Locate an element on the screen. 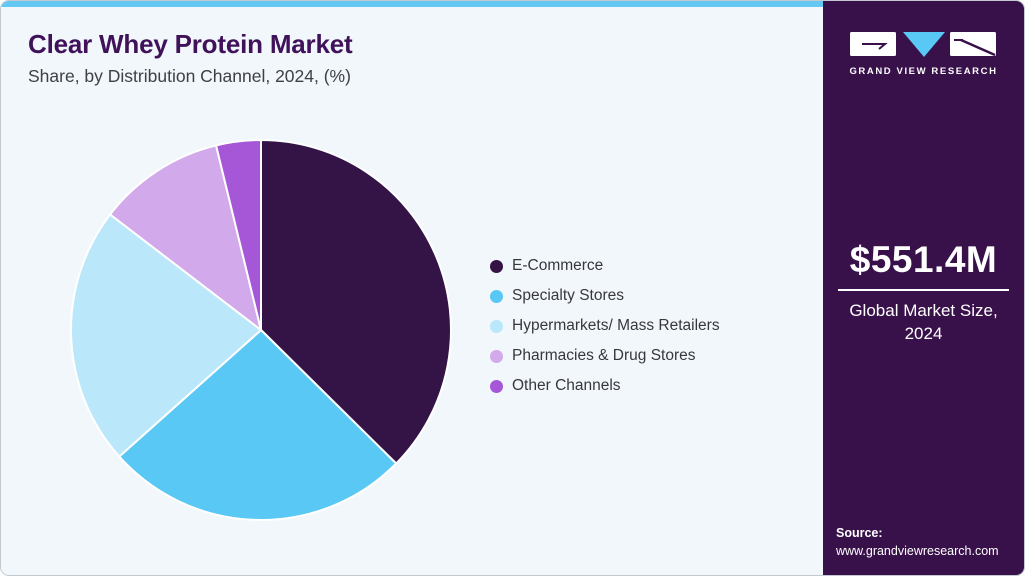 The image size is (1025, 576). brand-logo: GRAND VIEW RESEARCH is located at coordinates (923, 53).